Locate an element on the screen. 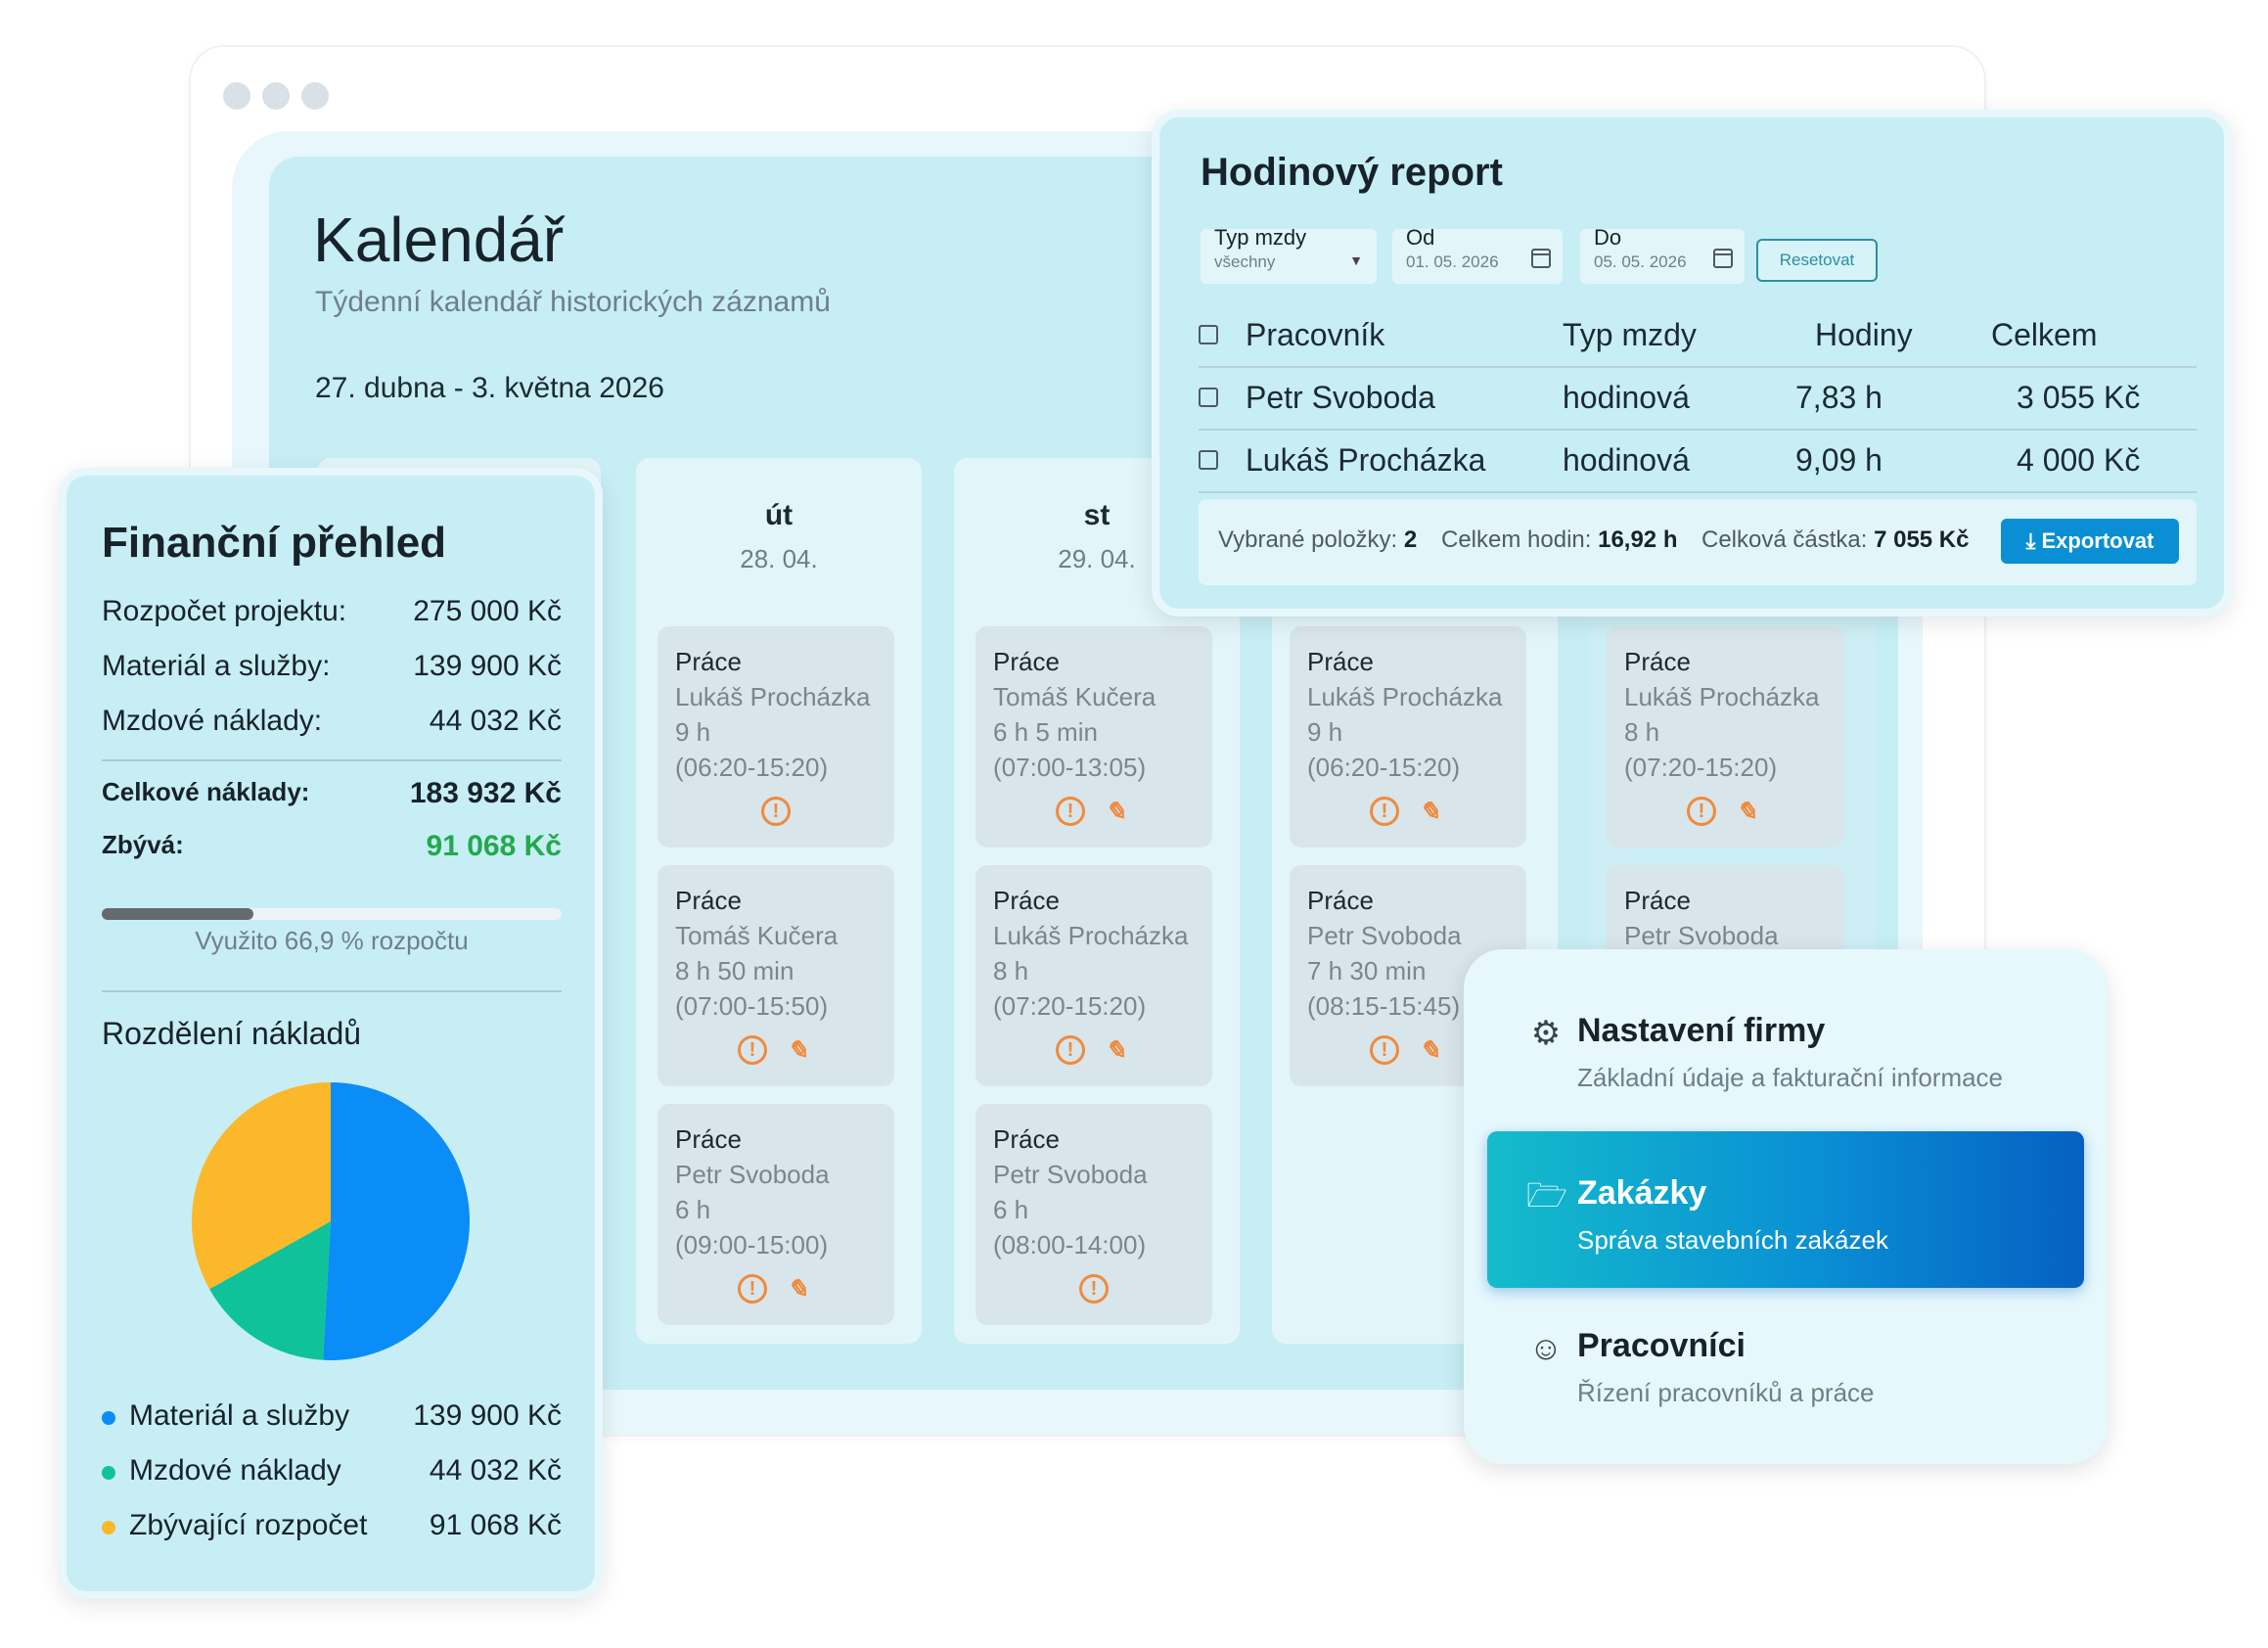 Image resolution: width=2268 pixels, height=1648 pixels. page-title: Kalendář is located at coordinates (439, 240).